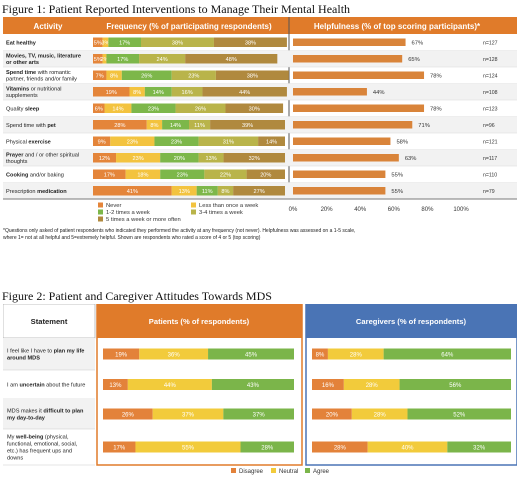 This screenshot has width=520, height=480. Describe the element at coordinates (17, 162) in the screenshot. I see `activity-label-line: thoughts` at that location.